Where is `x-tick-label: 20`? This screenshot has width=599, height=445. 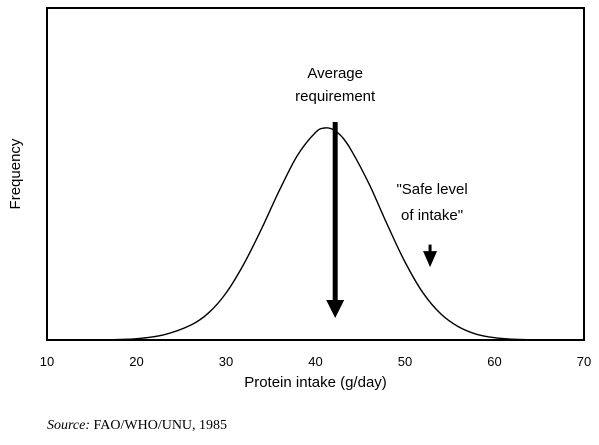
x-tick-label: 20 is located at coordinates (136, 361).